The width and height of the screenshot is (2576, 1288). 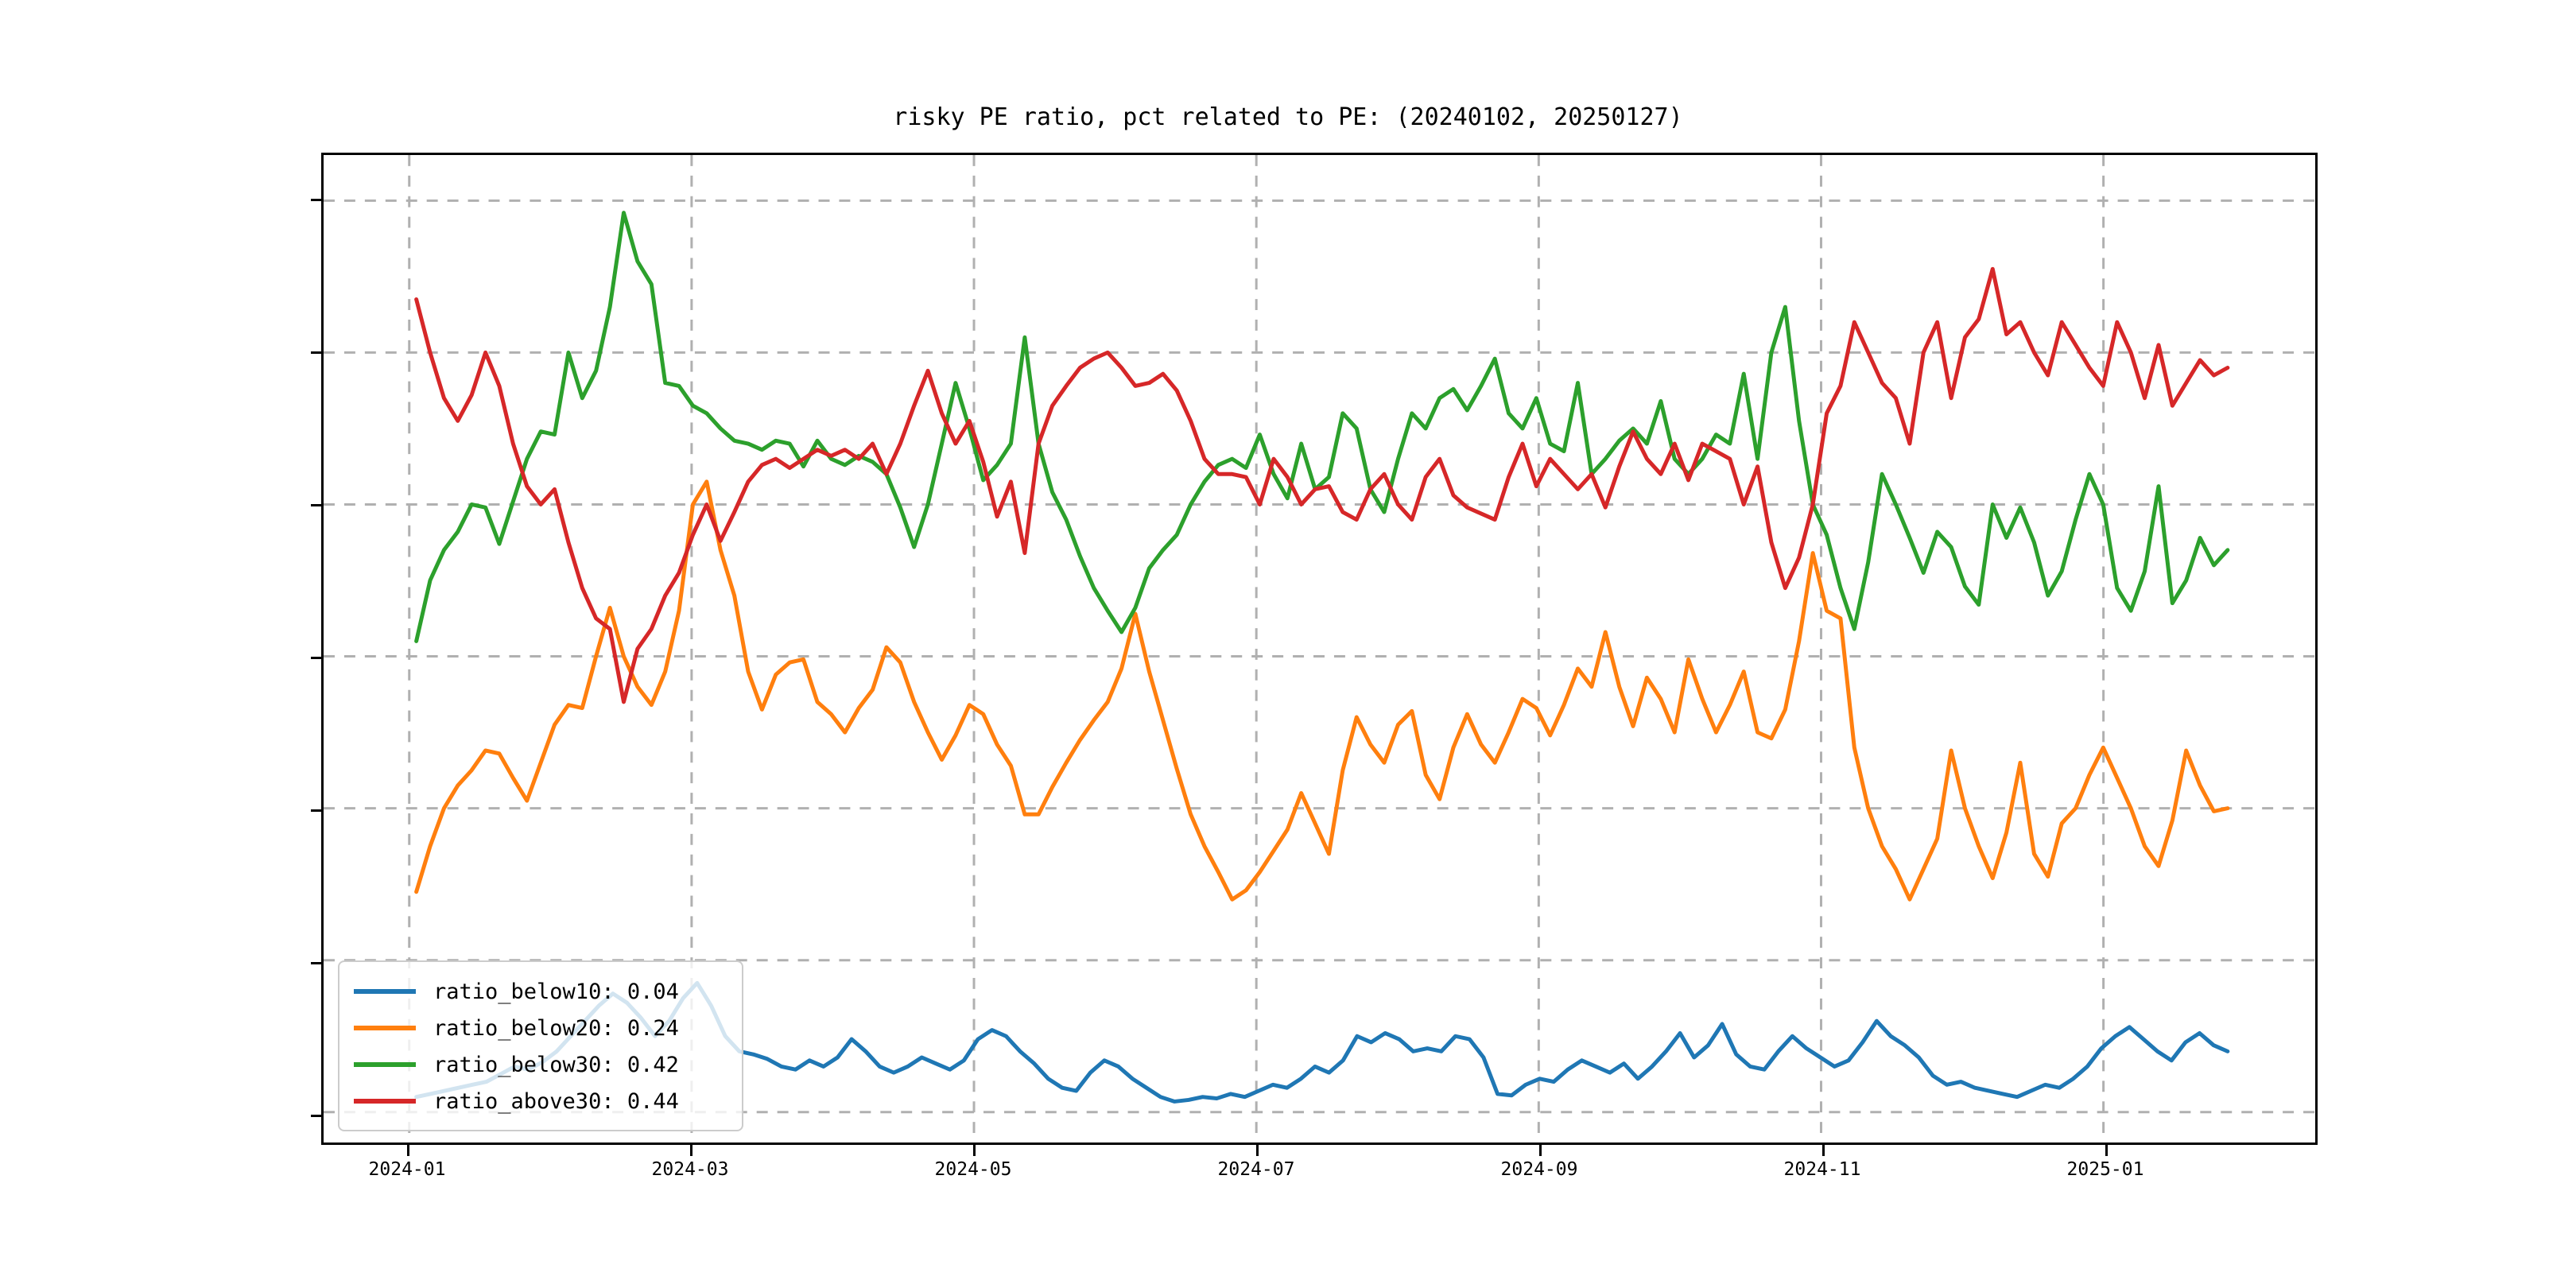 What do you see at coordinates (556, 1101) in the screenshot?
I see `legend-label-ratio_above30: ratio_above30: 0.44` at bounding box center [556, 1101].